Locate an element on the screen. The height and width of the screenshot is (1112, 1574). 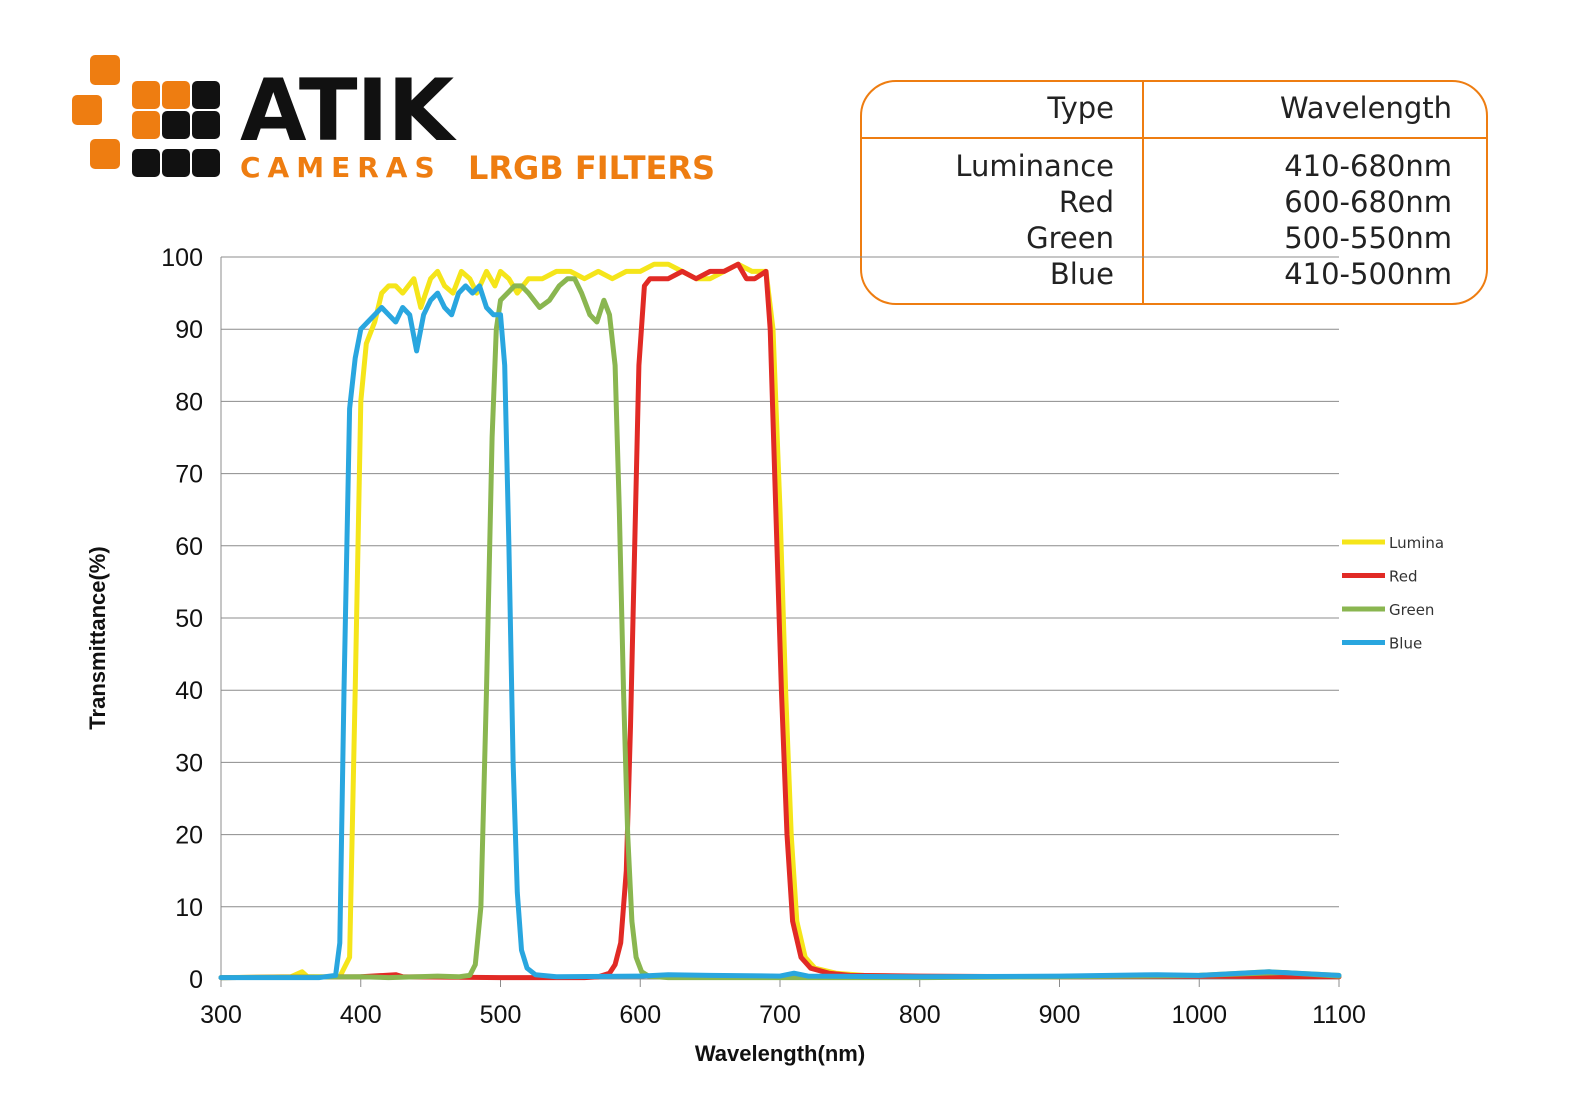
x-tick-label: 1100 is located at coordinates (1339, 1015).